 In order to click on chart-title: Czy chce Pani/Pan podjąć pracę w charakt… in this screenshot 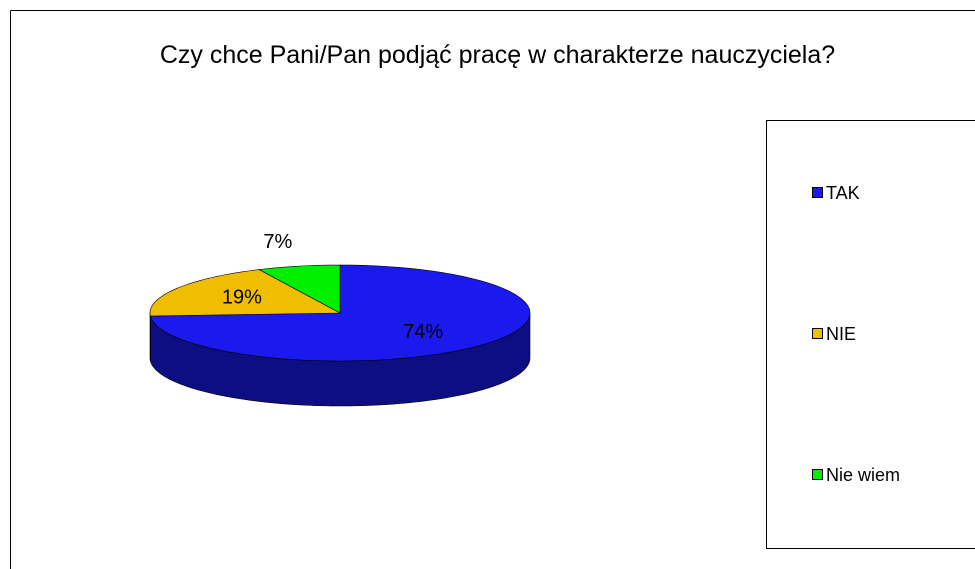, I will do `click(497, 55)`.